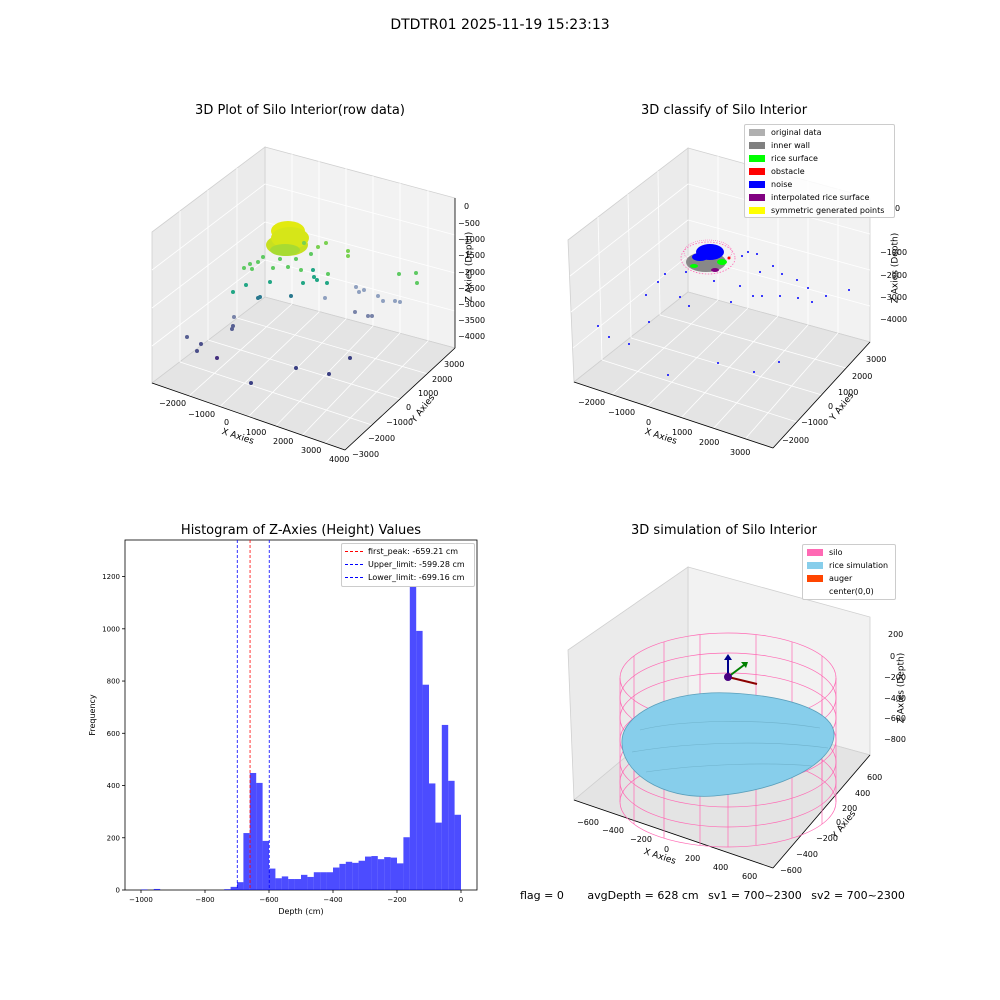  Describe the element at coordinates (173, 403) in the screenshot. I see `p1-xtick: −2000` at that location.